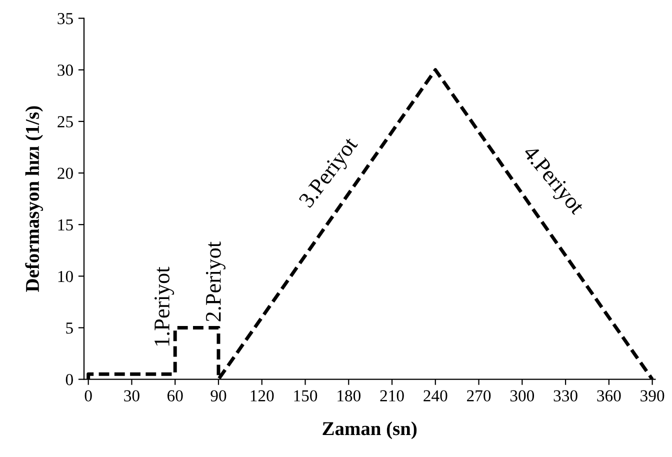 The image size is (672, 457). I want to click on x-tick-label: 360, so click(609, 396).